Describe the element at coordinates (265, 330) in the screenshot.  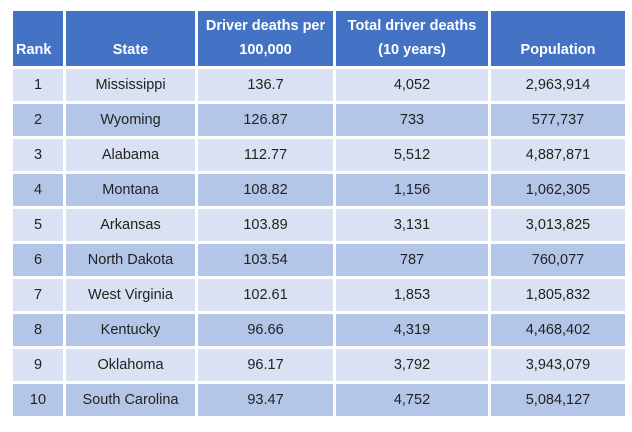
I see `cell-rate: 96.66` at that location.